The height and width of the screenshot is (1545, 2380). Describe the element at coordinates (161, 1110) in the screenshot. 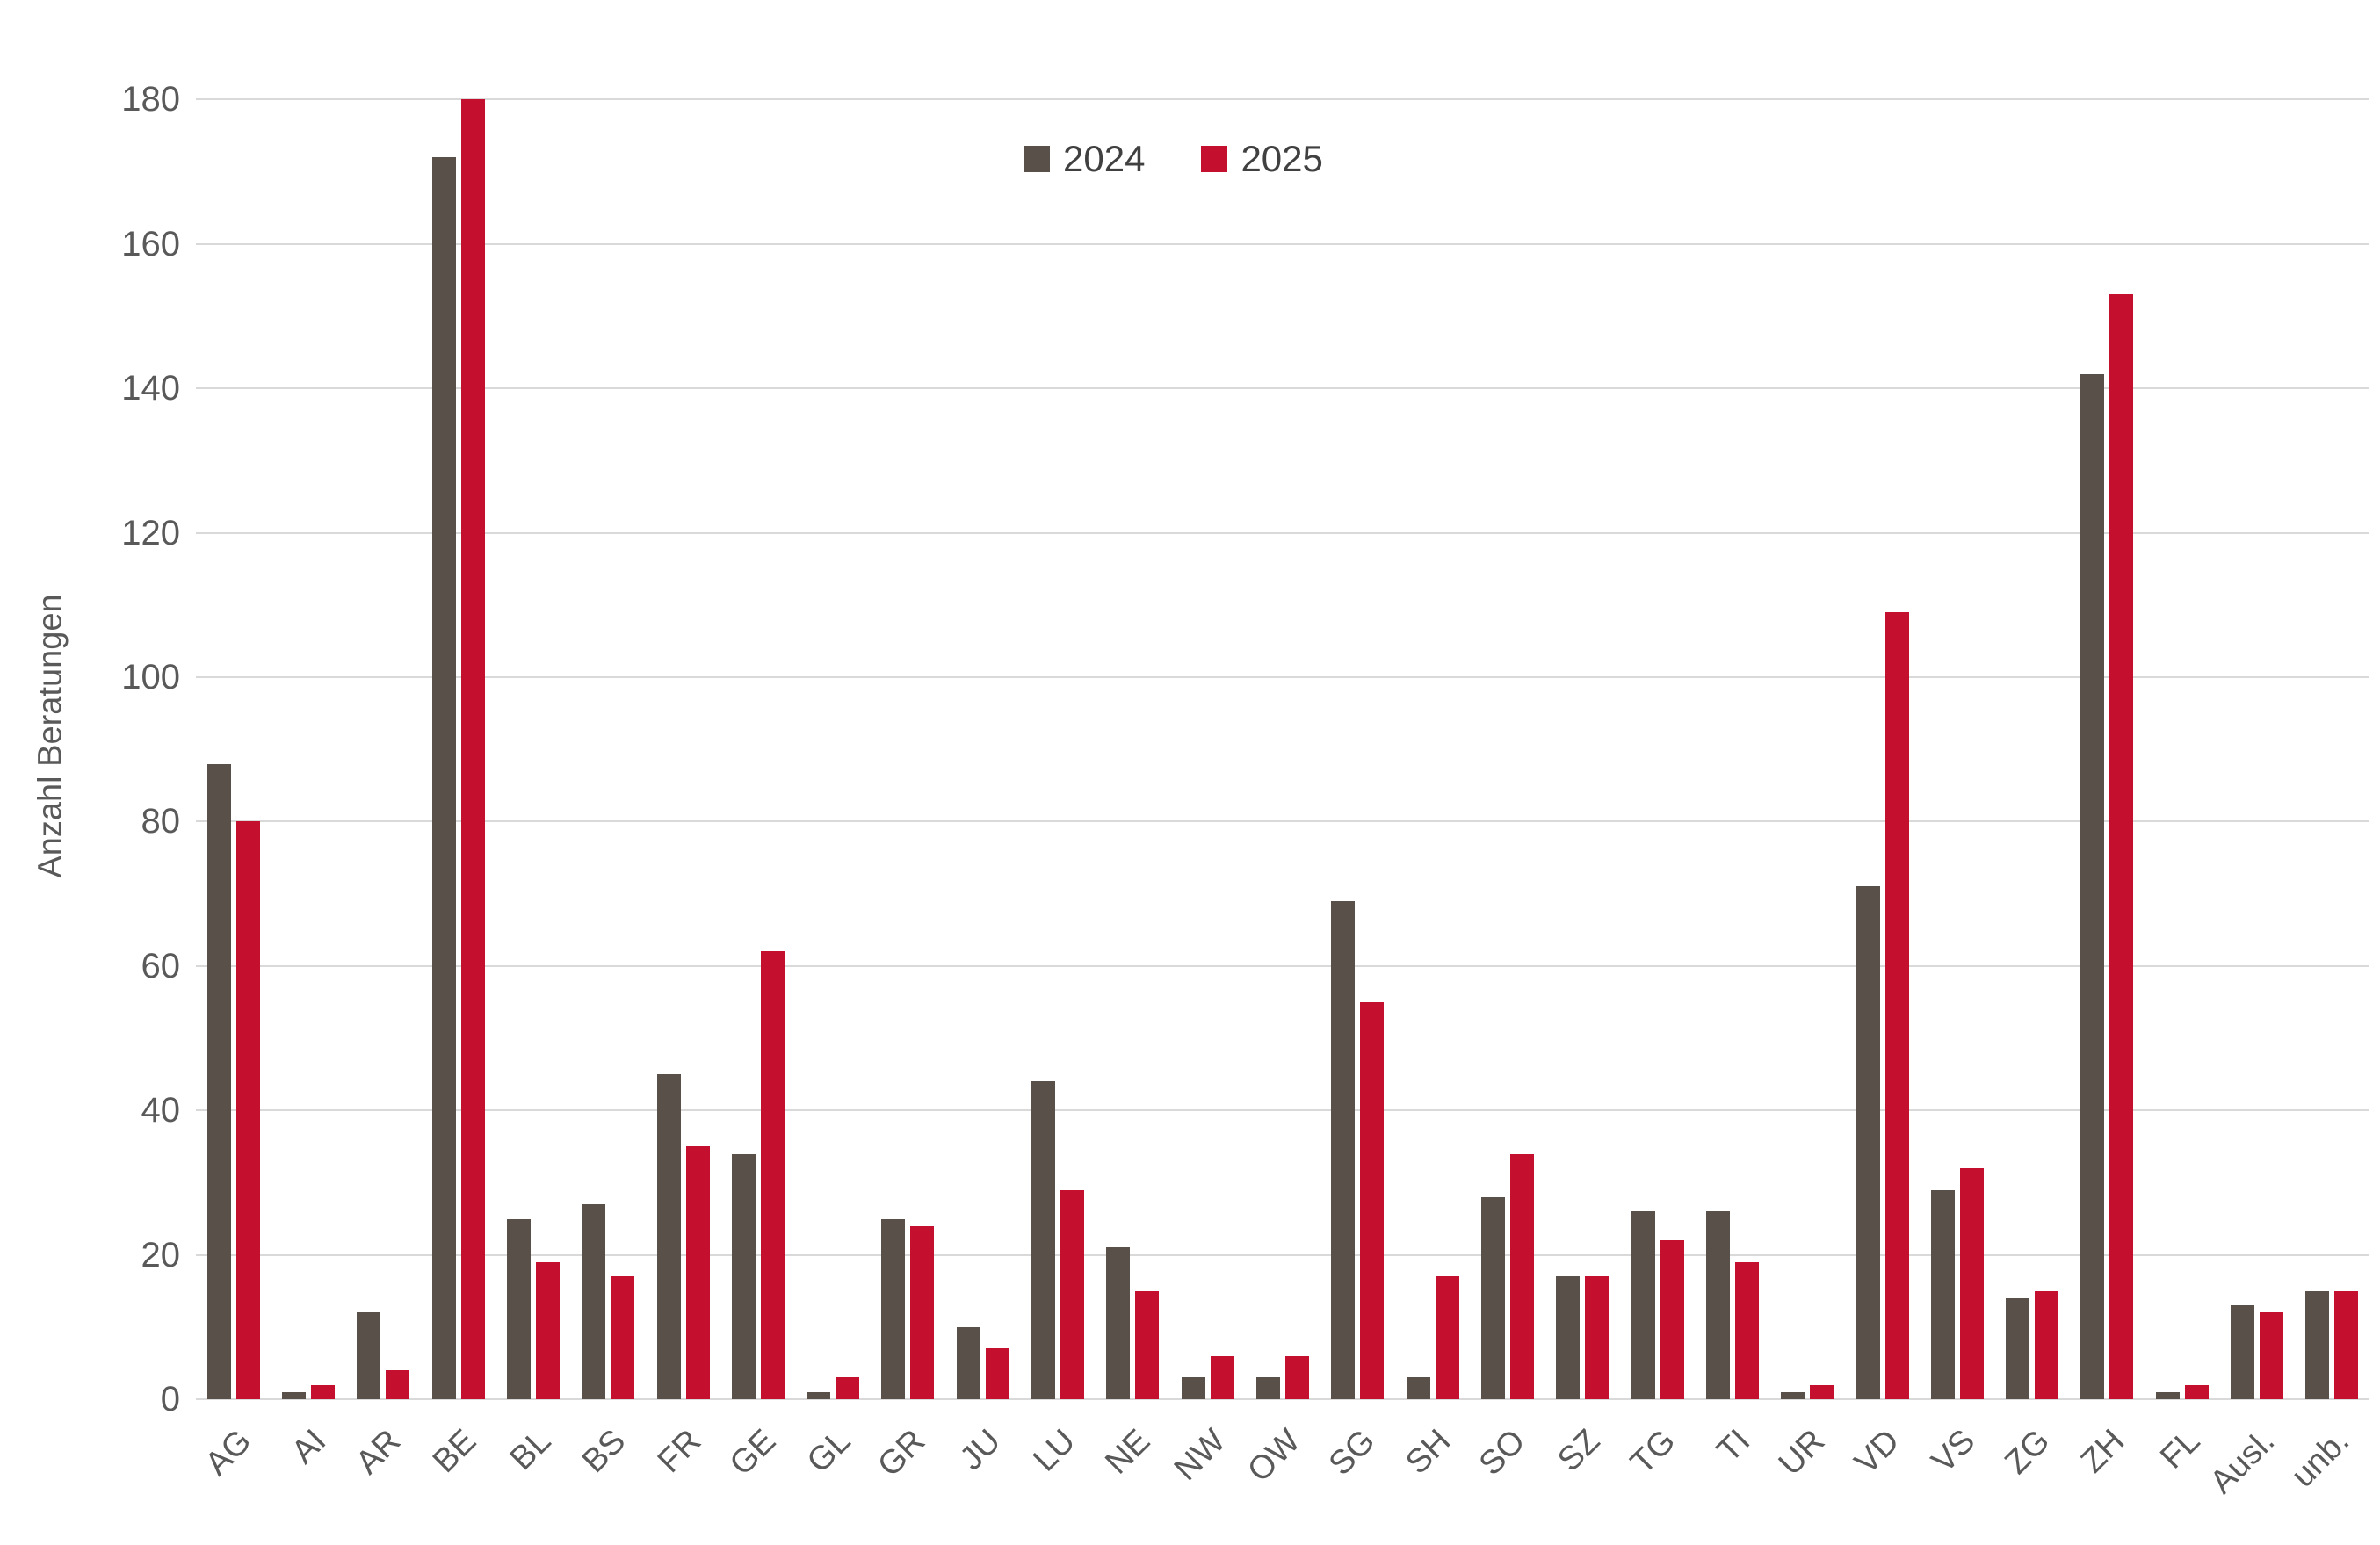

I see `y-tick-label-40: 40` at that location.